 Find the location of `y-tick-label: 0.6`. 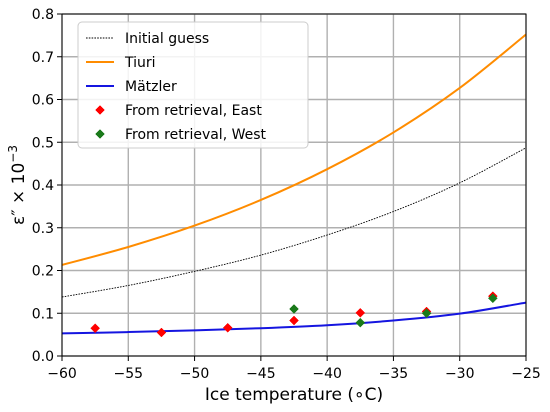

y-tick-label: 0.6 is located at coordinates (43, 101).